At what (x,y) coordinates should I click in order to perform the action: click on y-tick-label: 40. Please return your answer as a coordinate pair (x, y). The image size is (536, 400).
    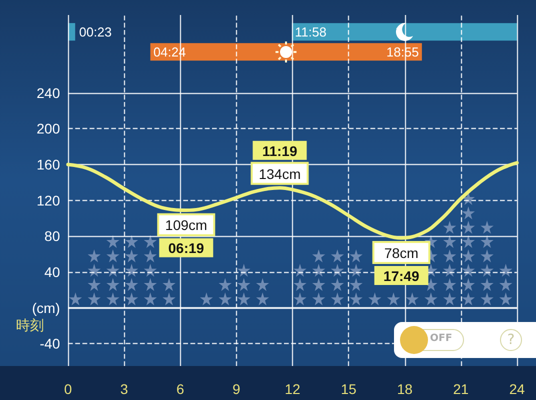
    Looking at the image, I should click on (52, 272).